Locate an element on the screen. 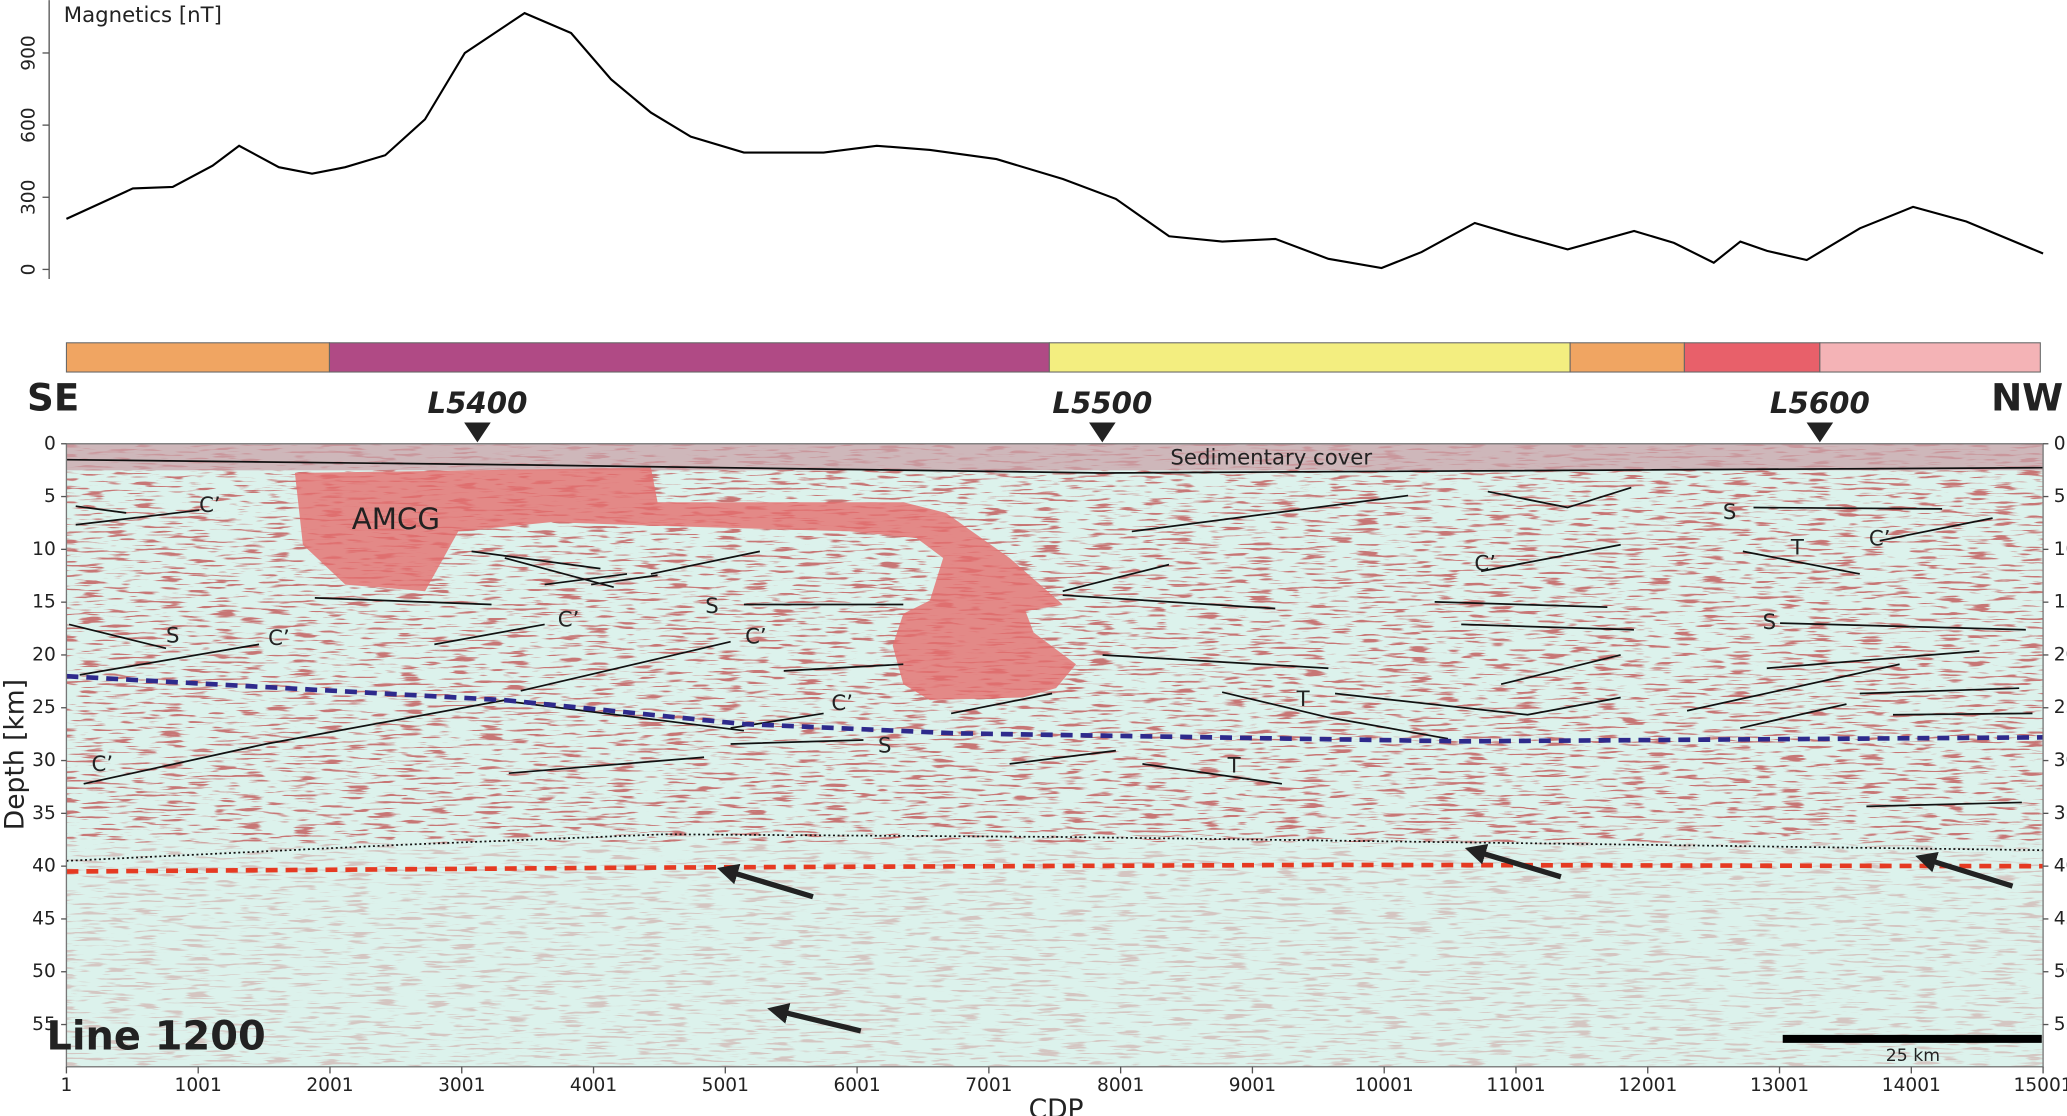 Image resolution: width=2067 pixels, height=1116 pixels. y-tick-label: 40 is located at coordinates (44, 866).